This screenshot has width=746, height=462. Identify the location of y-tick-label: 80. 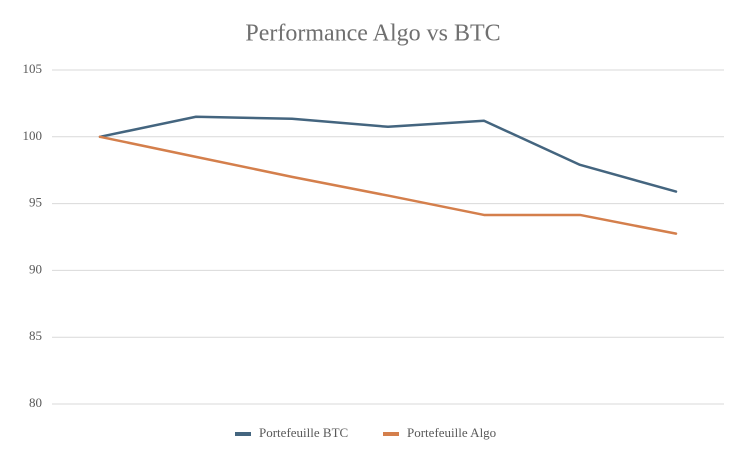
(35, 402).